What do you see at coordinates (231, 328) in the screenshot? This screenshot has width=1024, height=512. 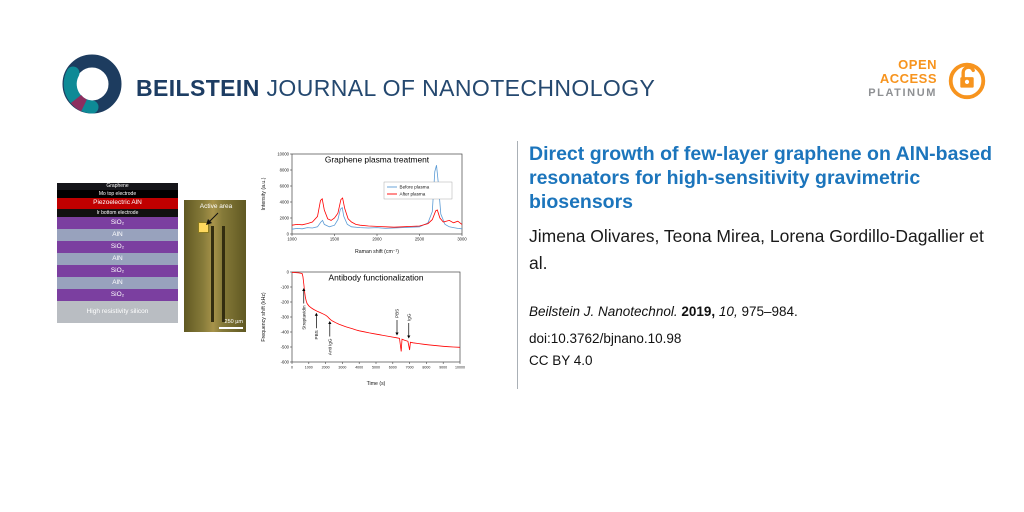 I see `scale-bar-line` at bounding box center [231, 328].